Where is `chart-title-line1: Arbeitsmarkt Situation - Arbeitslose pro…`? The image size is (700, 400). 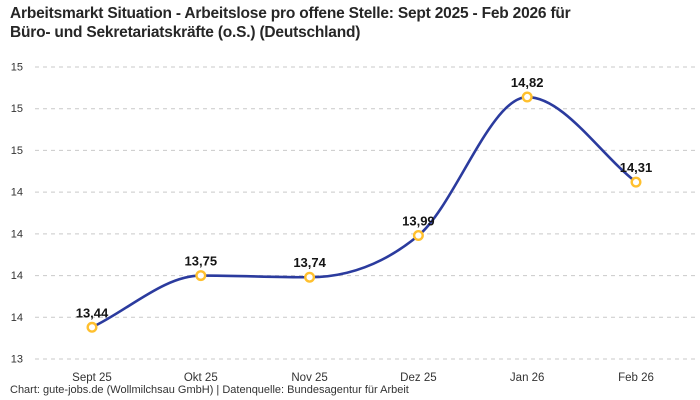 chart-title-line1: Arbeitsmarkt Situation - Arbeitslose pro… is located at coordinates (290, 13).